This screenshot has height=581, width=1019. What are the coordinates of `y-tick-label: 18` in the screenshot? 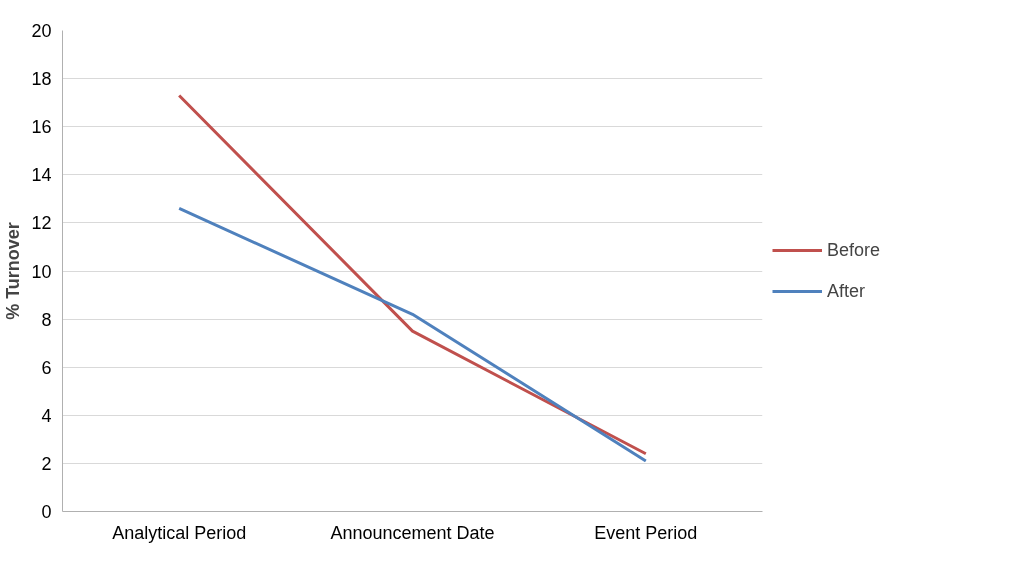 It's located at (41, 79).